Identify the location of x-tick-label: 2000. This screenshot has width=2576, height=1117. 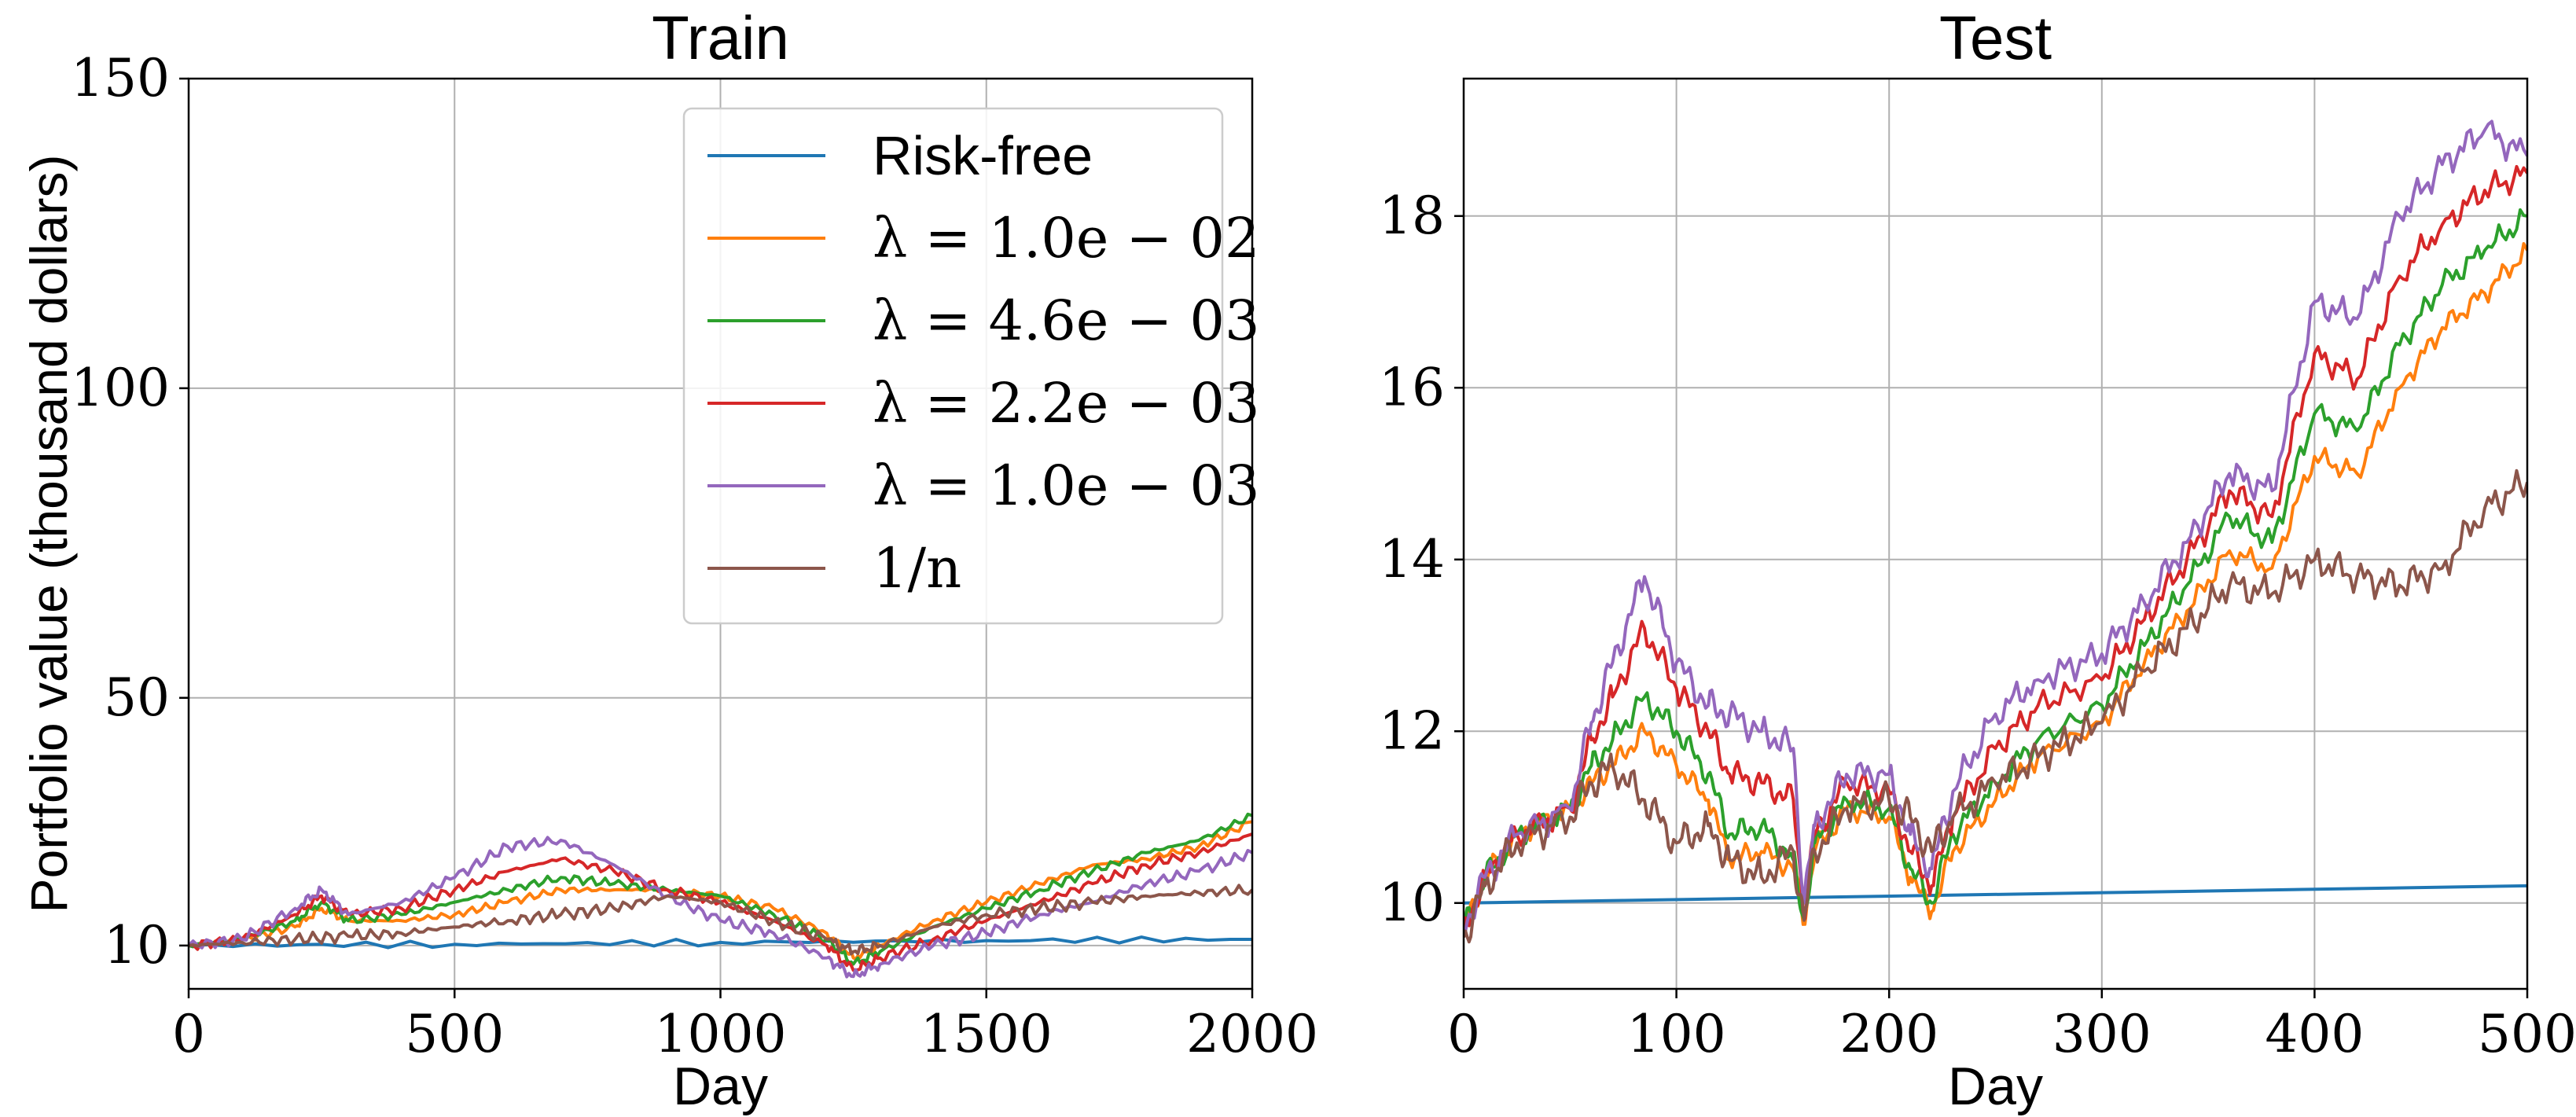
(1252, 1034).